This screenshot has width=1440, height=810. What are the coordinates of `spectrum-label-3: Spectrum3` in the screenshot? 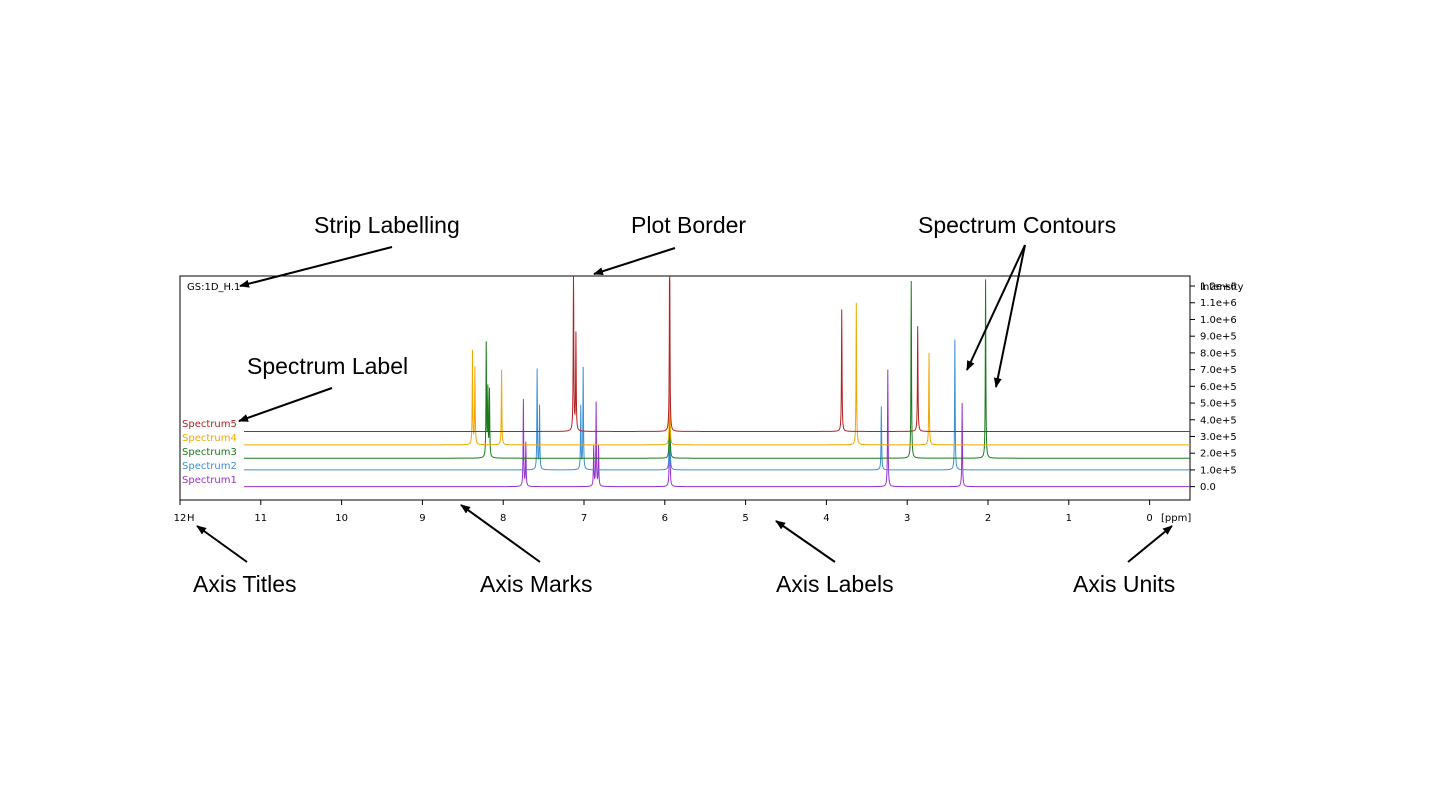 It's located at (209, 452).